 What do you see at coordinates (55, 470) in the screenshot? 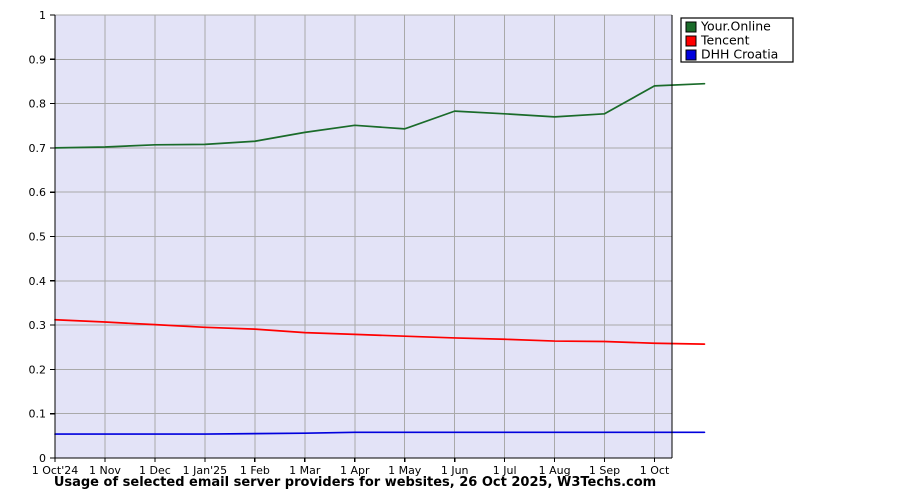
I see `x-tick-label: 1 Oct'24` at bounding box center [55, 470].